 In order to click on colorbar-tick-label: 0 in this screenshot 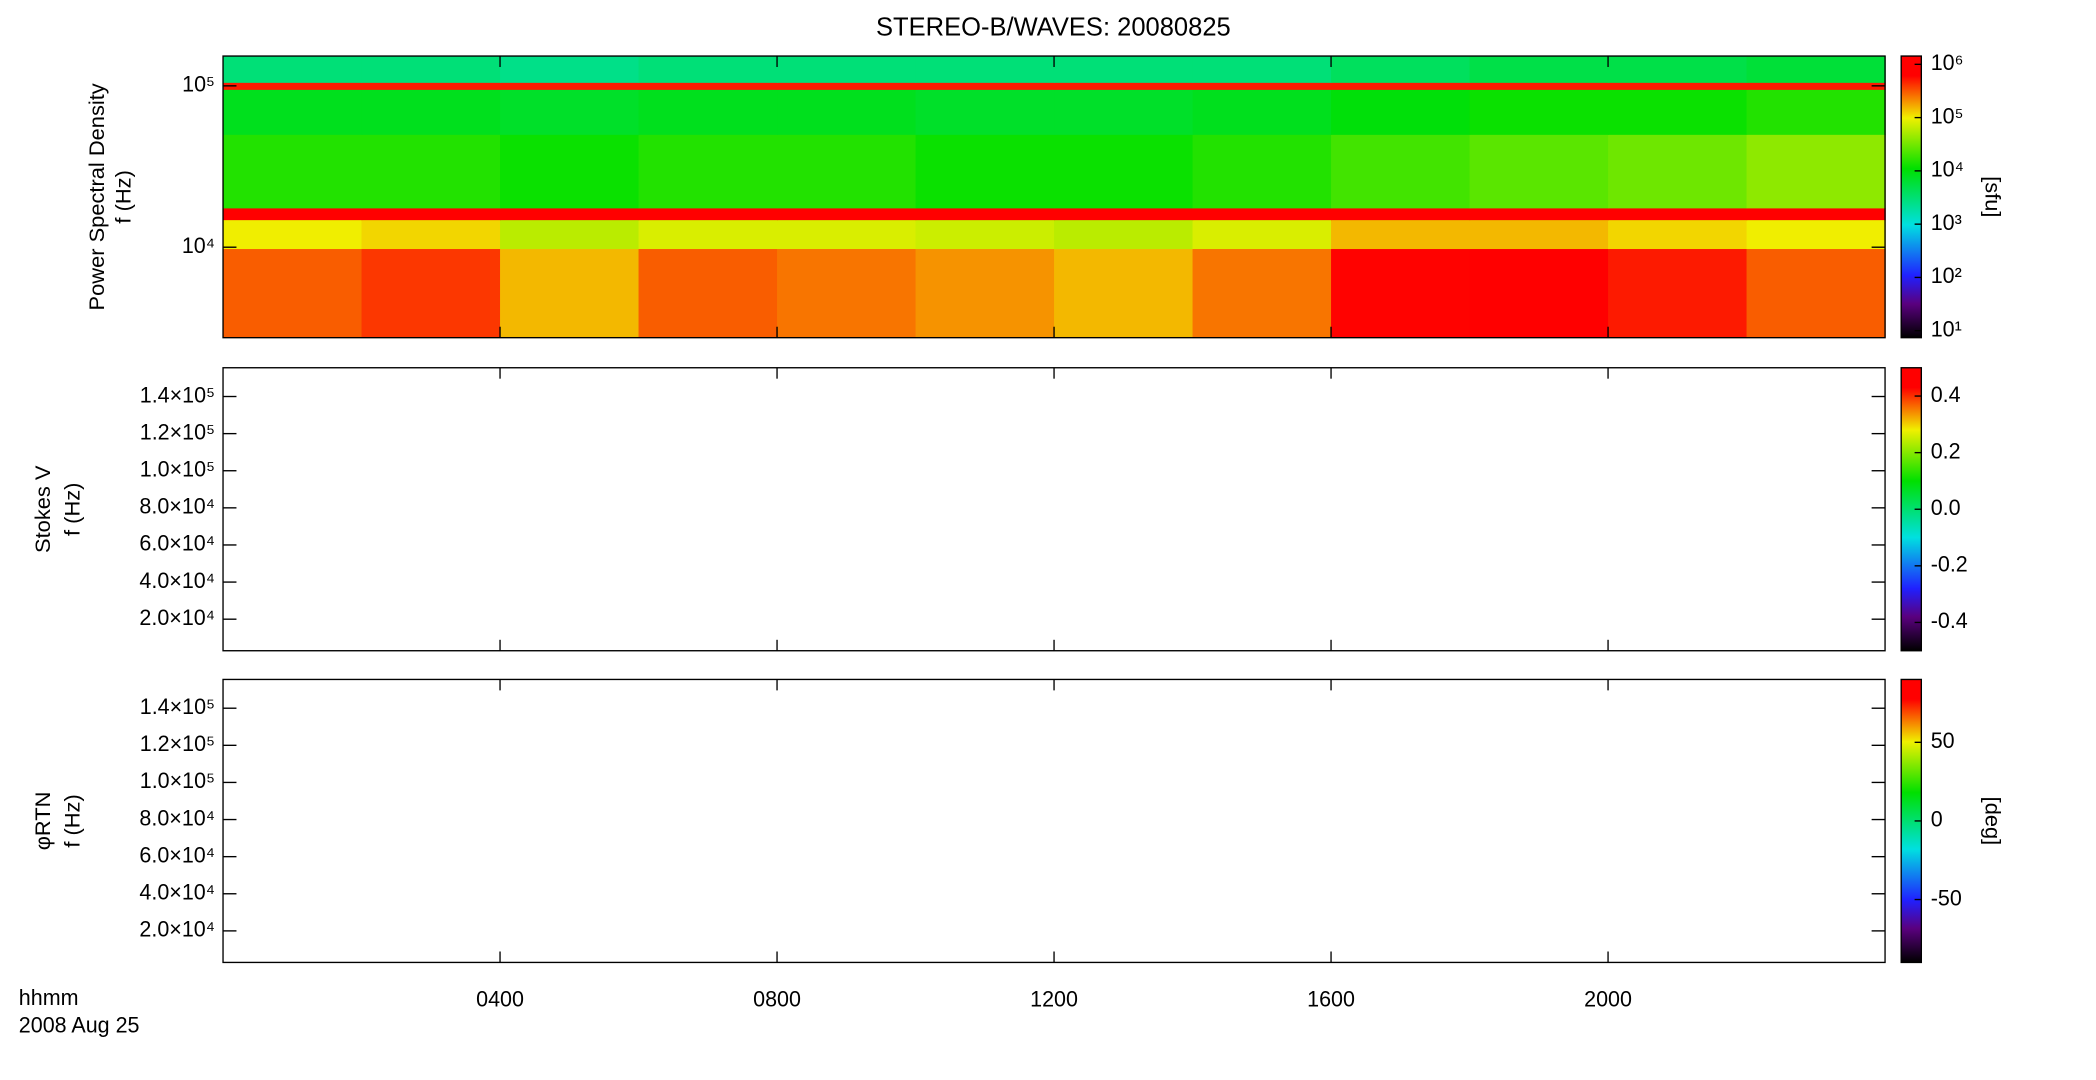, I will do `click(1937, 819)`.